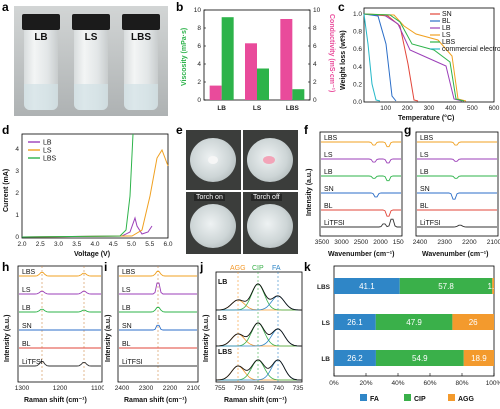 Image resolution: width=500 pixels, height=409 pixels. I want to click on k-bar-fa-lbs, so click(367, 286).